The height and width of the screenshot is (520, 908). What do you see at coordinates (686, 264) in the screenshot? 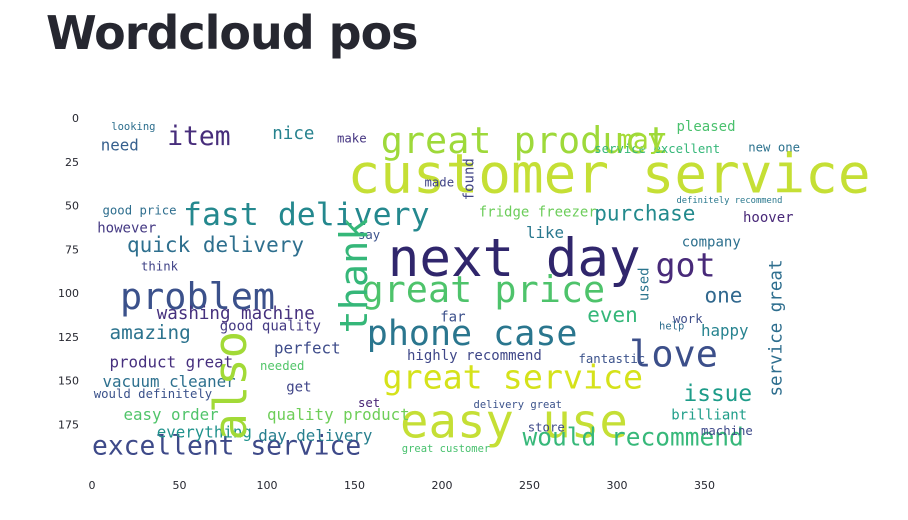
I see `word-10: got` at bounding box center [686, 264].